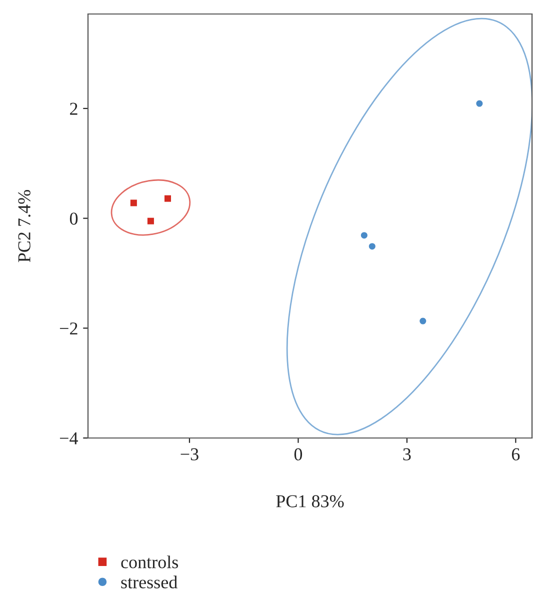 This screenshot has height=595, width=533. What do you see at coordinates (149, 582) in the screenshot?
I see `legend-label: stressed` at bounding box center [149, 582].